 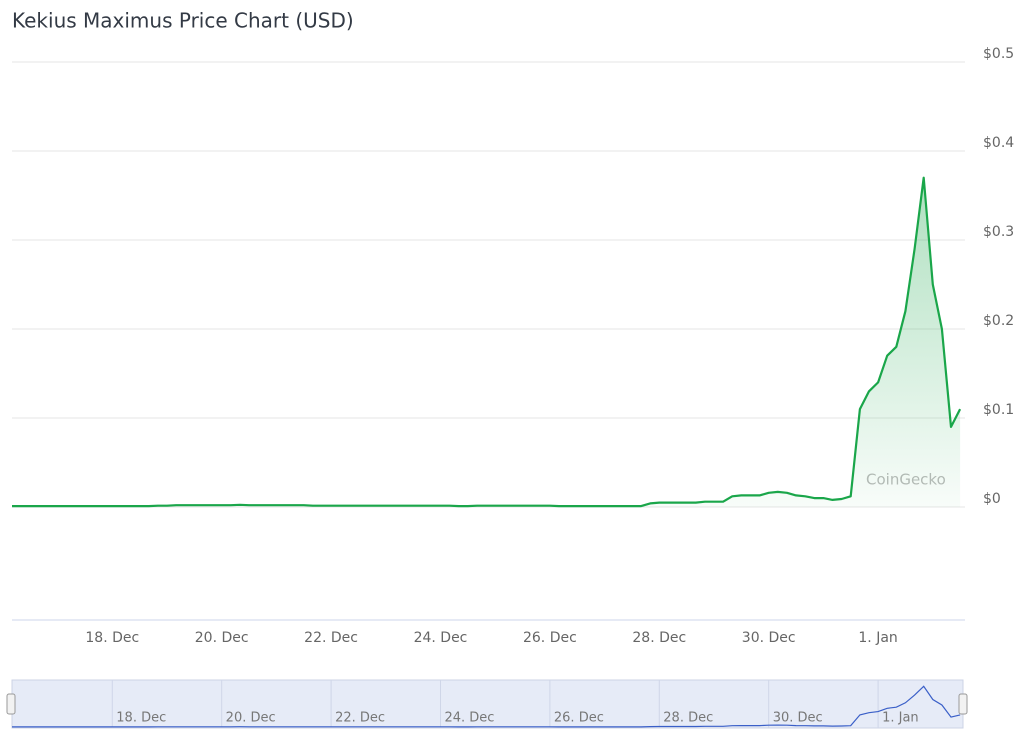 What do you see at coordinates (992, 499) in the screenshot?
I see `y-tick-label: $0` at bounding box center [992, 499].